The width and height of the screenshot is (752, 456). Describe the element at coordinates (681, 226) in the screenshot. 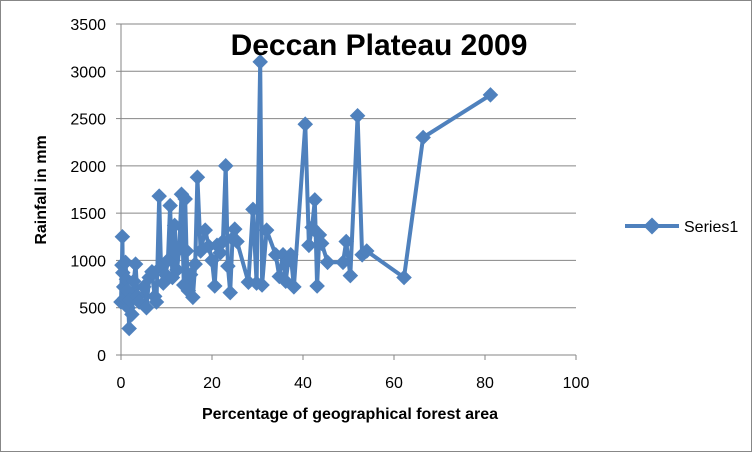

I see `legend: Series1` at that location.